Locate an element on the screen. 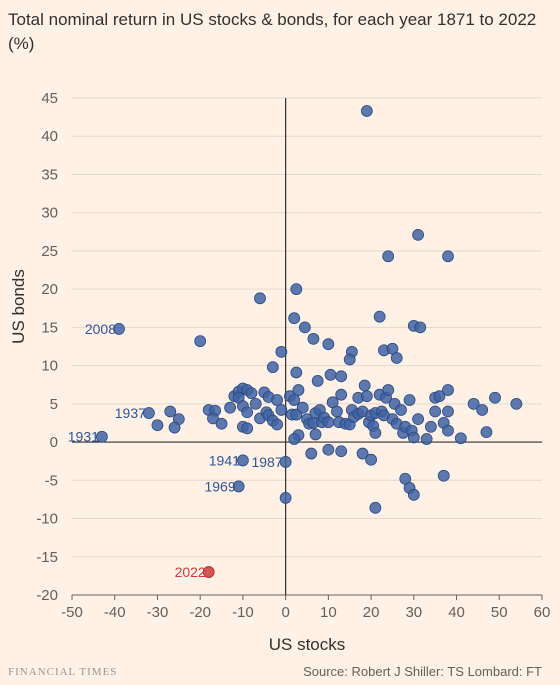  labeled-point-1969 is located at coordinates (238, 486).